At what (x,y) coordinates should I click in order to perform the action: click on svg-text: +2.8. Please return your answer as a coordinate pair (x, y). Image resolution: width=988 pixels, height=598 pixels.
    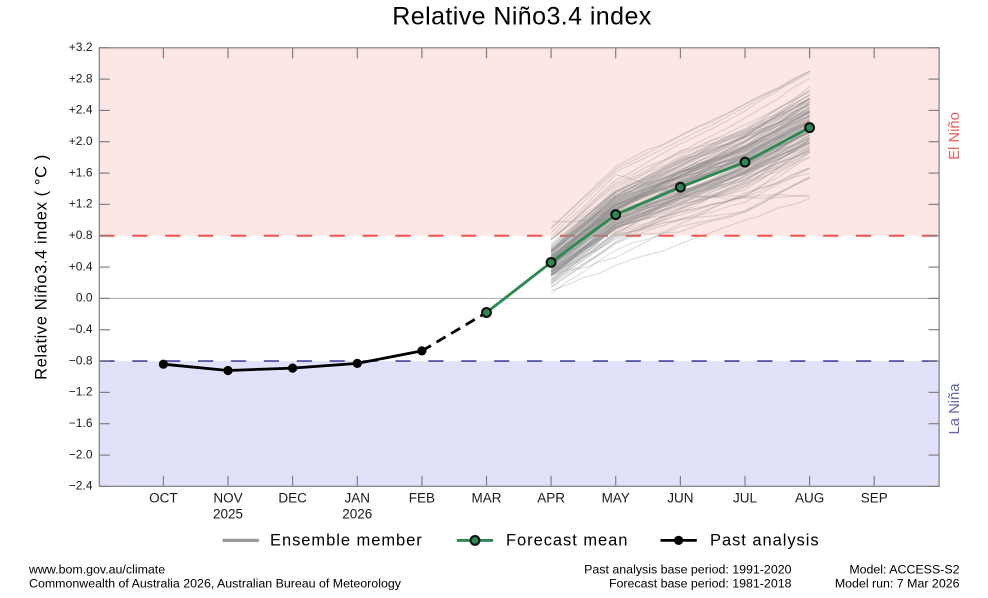
    Looking at the image, I should click on (81, 78).